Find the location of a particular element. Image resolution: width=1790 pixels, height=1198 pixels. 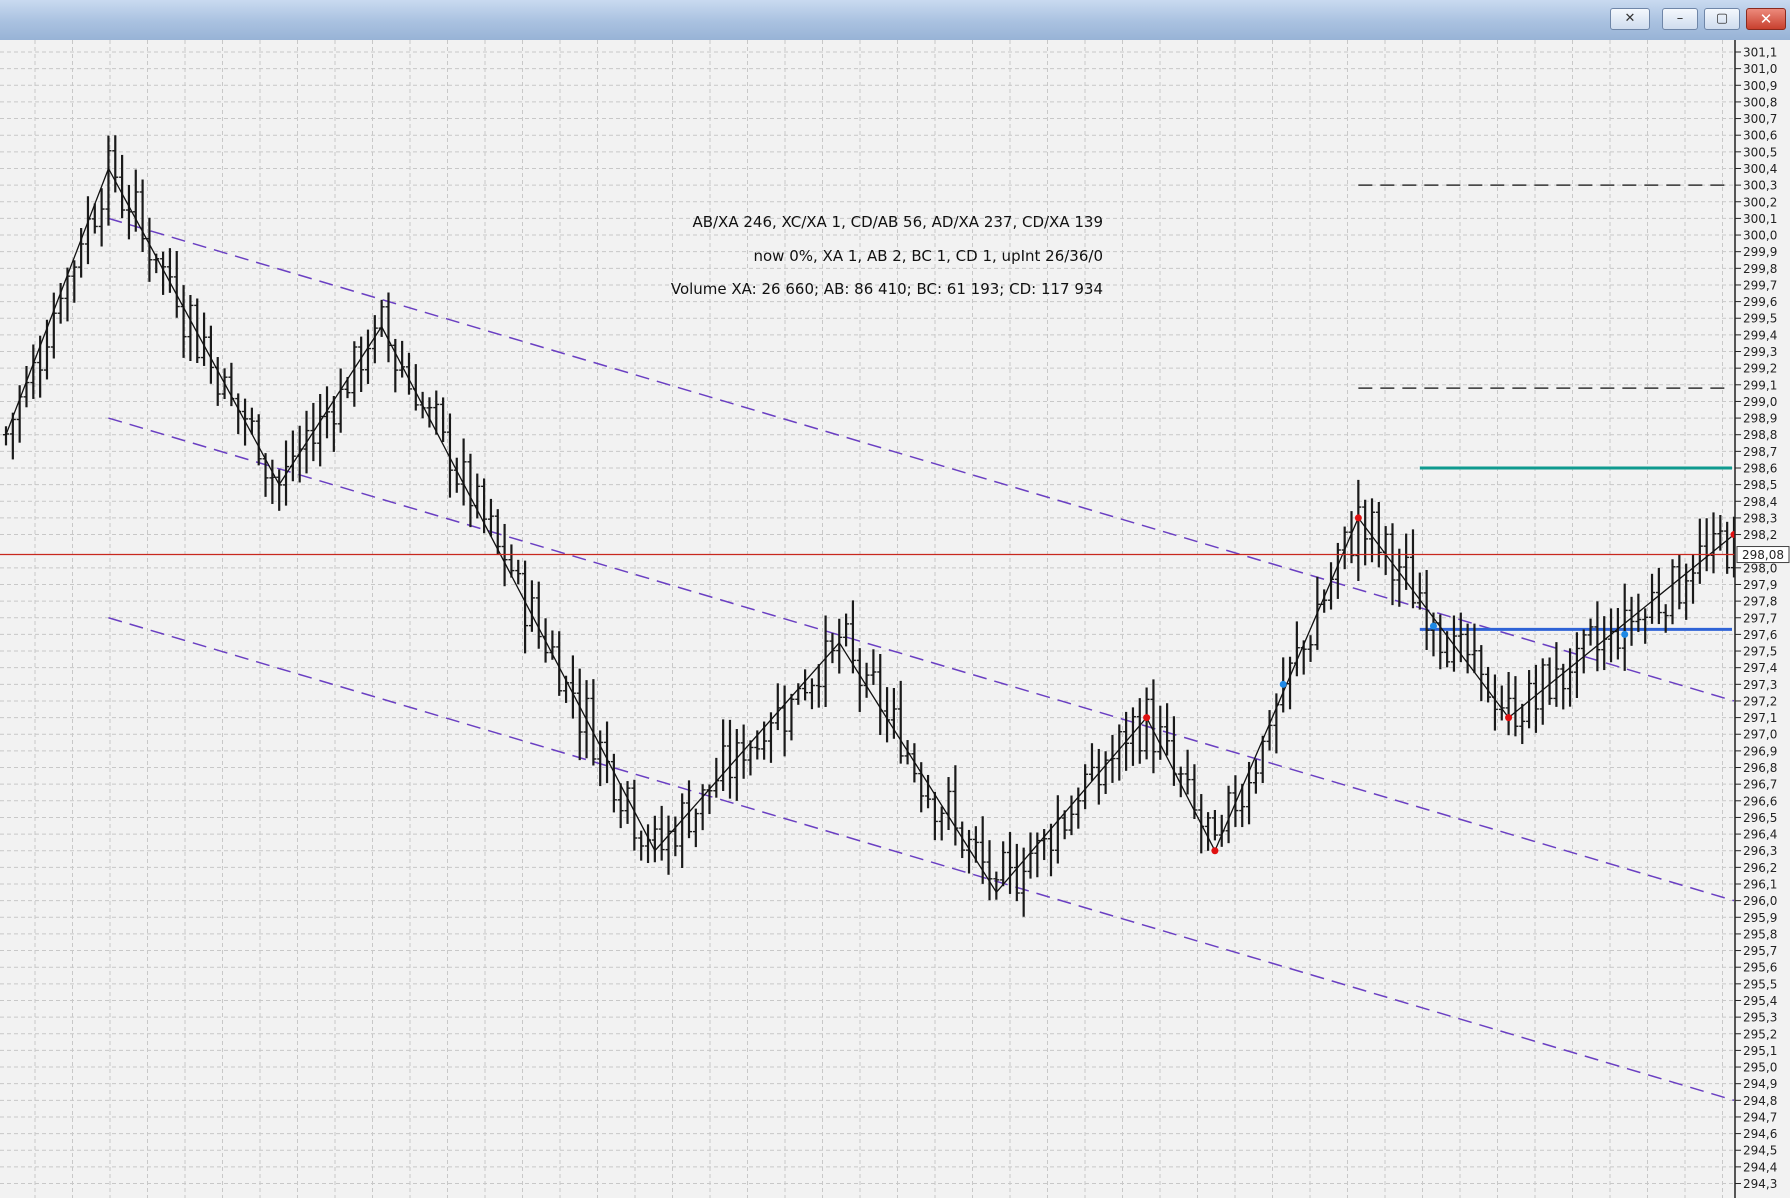

axis-tick-label: 300,8 is located at coordinates (1760, 102).